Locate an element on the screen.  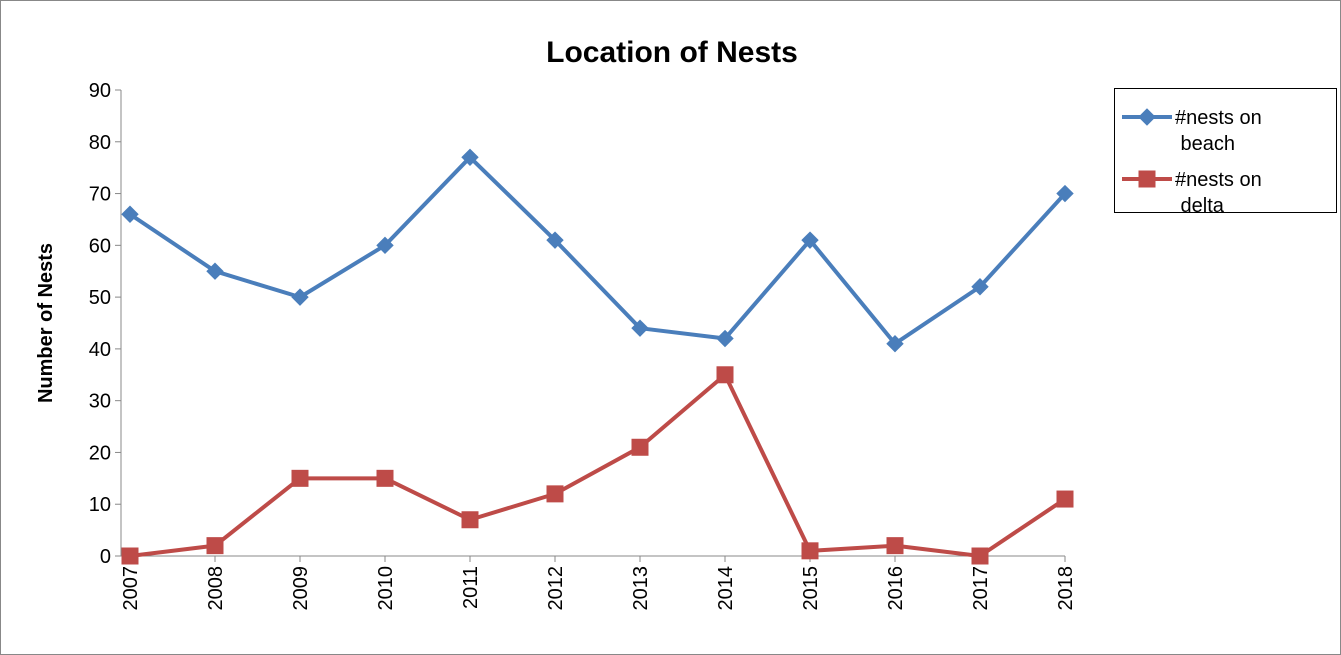
x-tick-label: 2012 is located at coordinates (556, 588).